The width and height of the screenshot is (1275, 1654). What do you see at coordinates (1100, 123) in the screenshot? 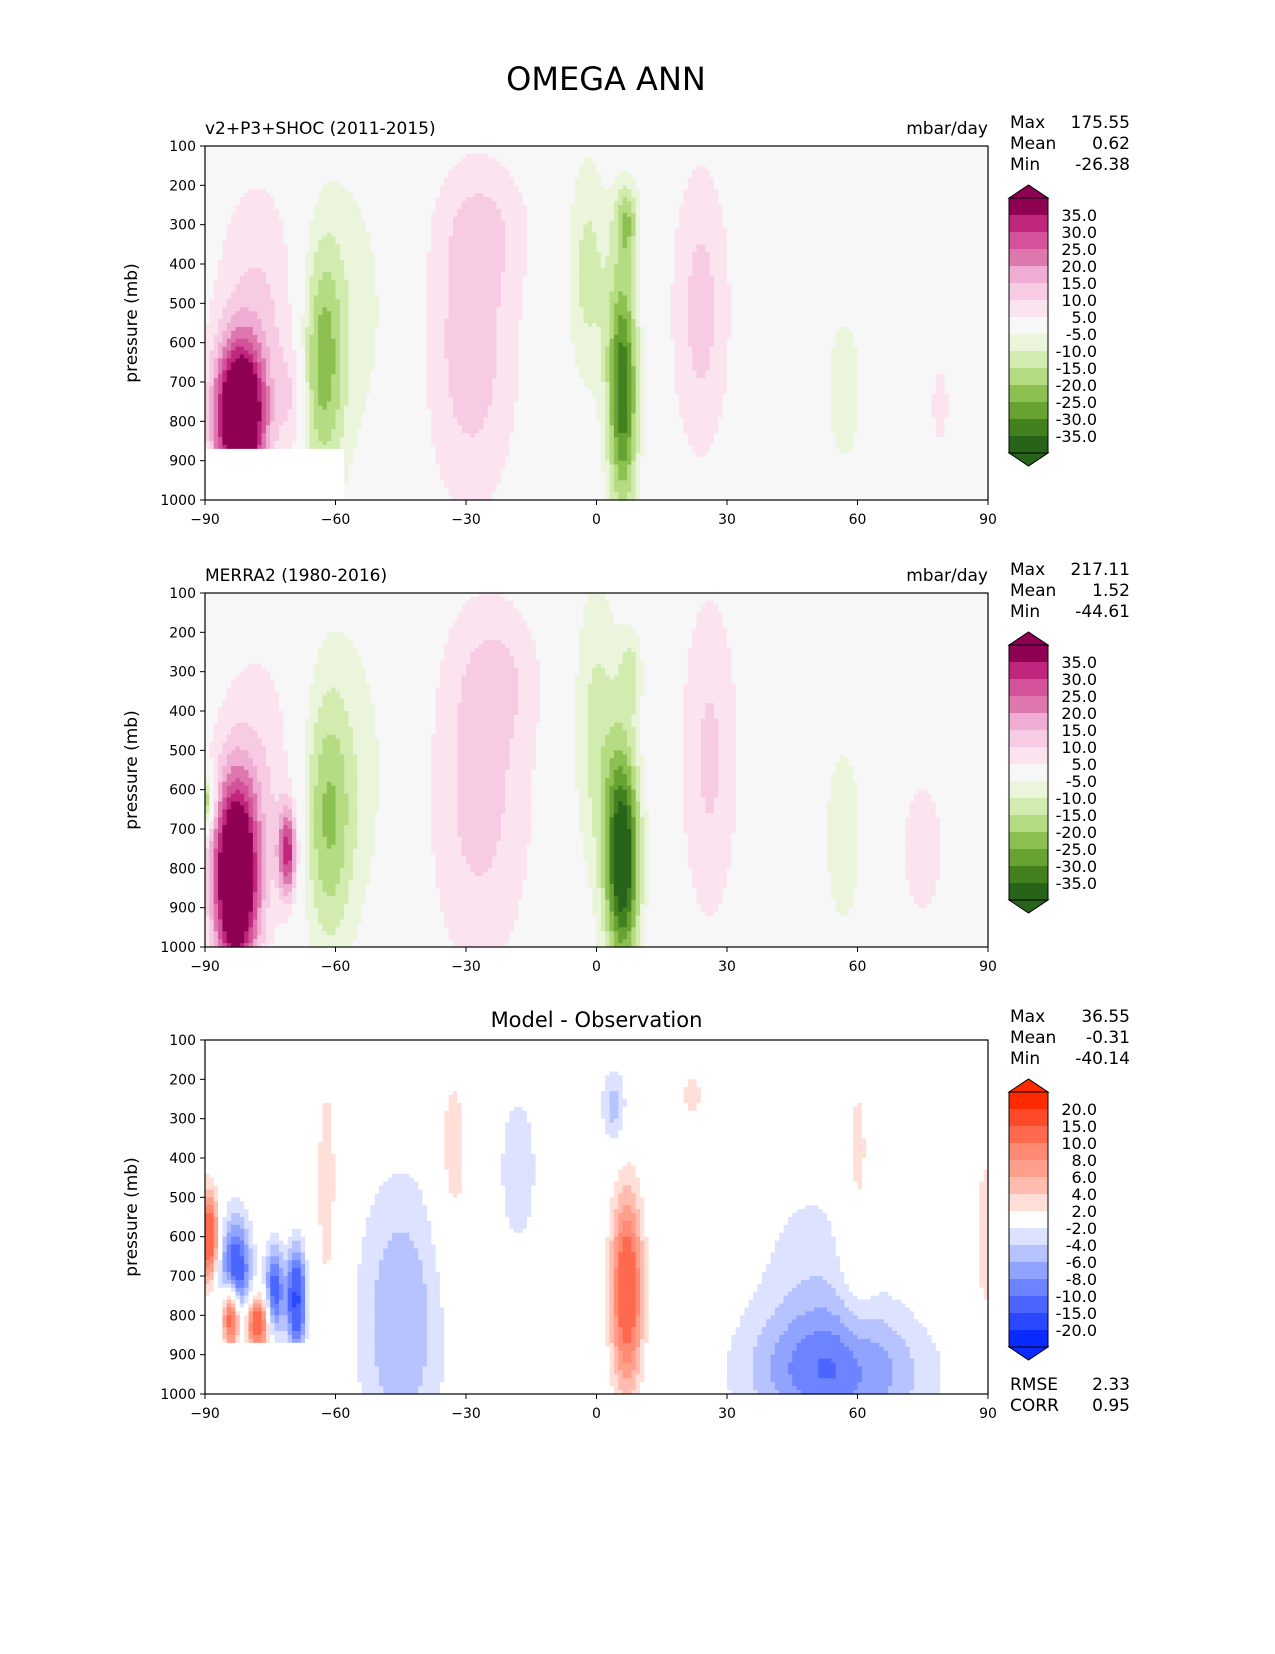
I see `stat-value: 175.55` at bounding box center [1100, 123].